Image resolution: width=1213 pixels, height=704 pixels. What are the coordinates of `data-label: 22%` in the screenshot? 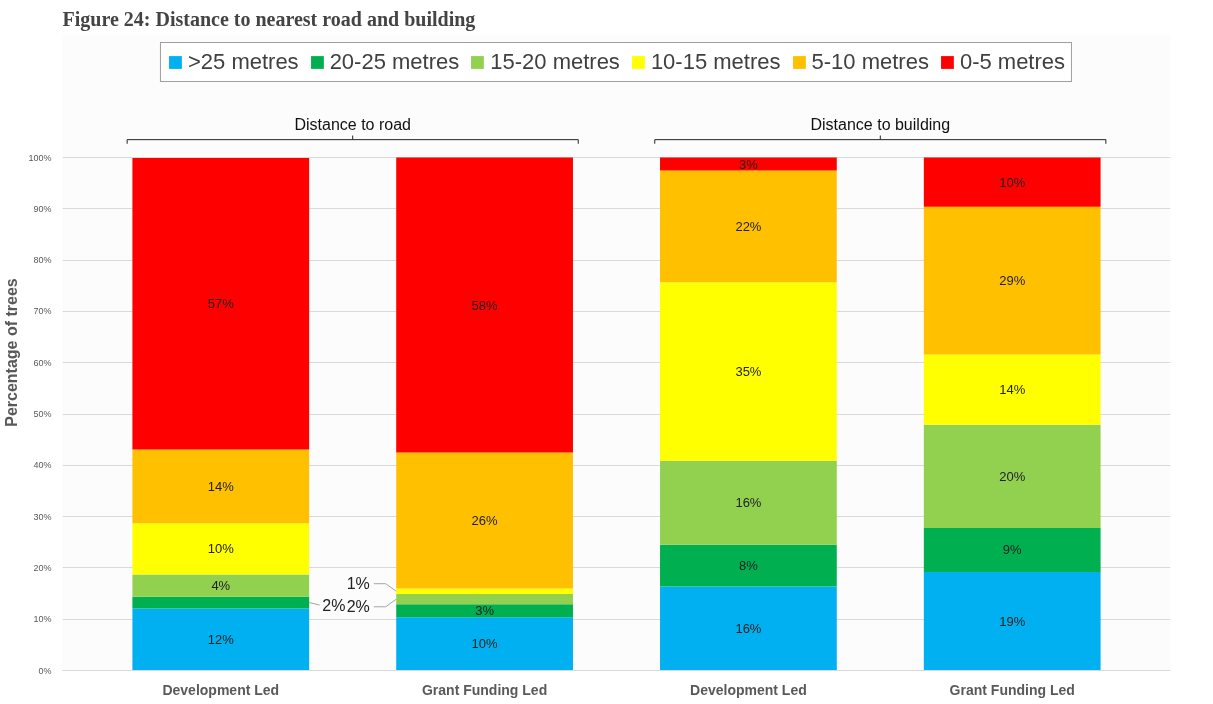 It's located at (748, 226).